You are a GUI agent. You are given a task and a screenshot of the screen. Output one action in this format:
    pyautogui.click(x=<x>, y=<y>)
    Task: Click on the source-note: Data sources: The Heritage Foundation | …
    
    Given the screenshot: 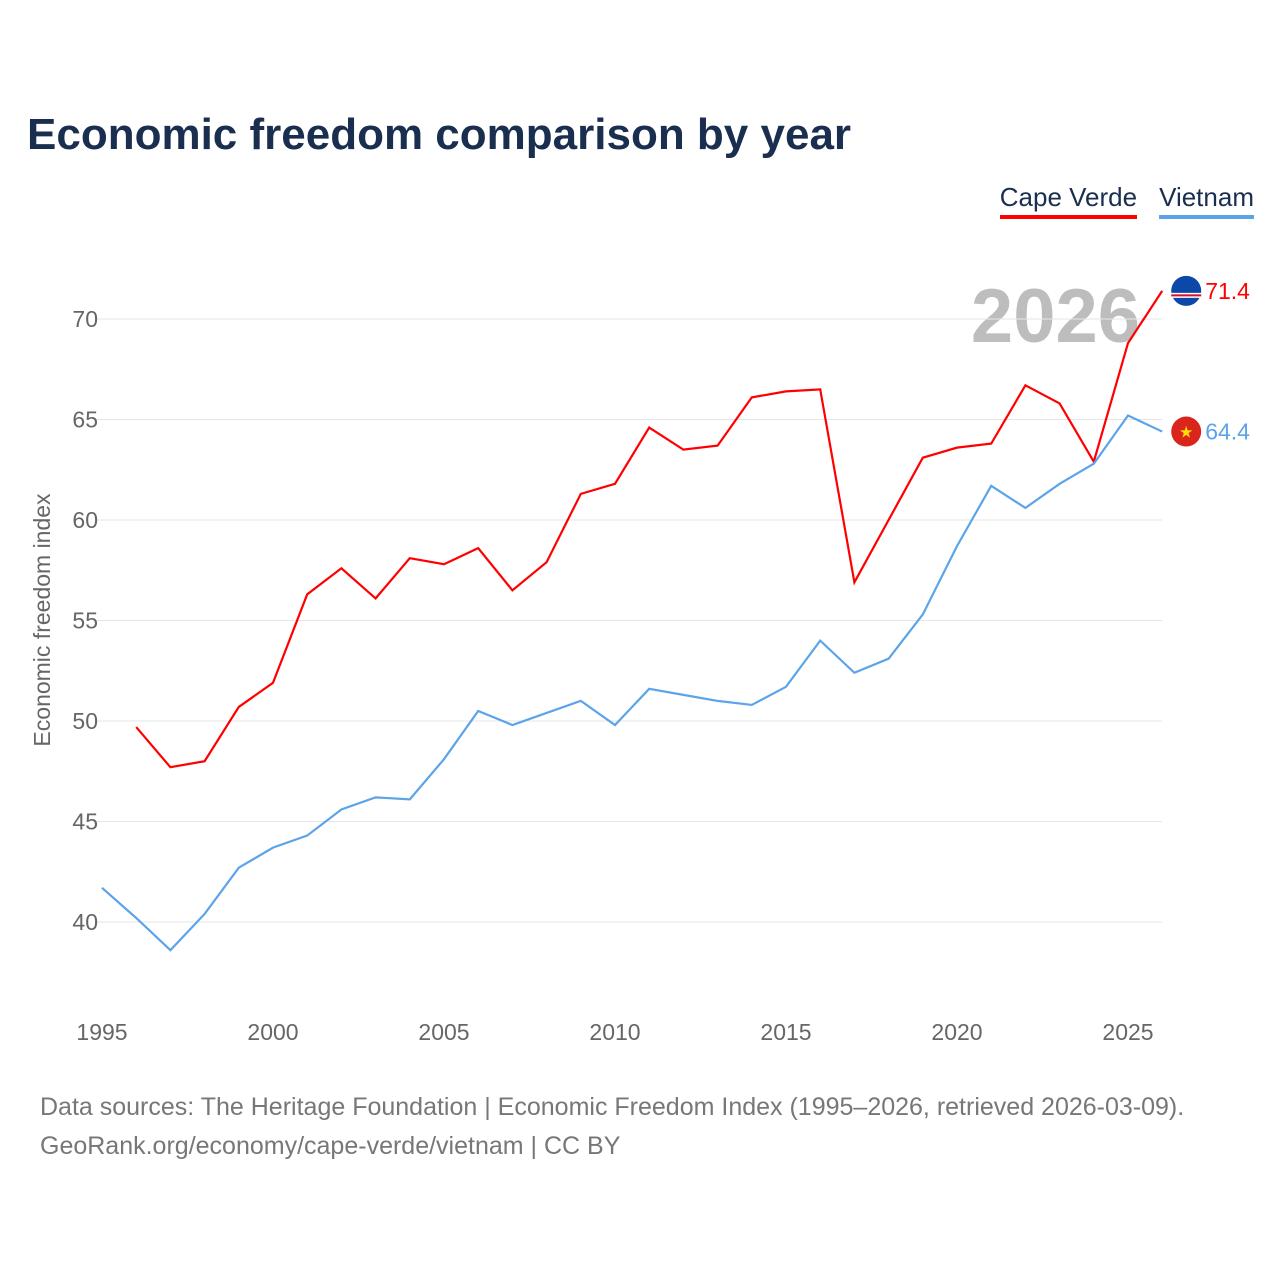 What is the action you would take?
    pyautogui.click(x=612, y=1127)
    